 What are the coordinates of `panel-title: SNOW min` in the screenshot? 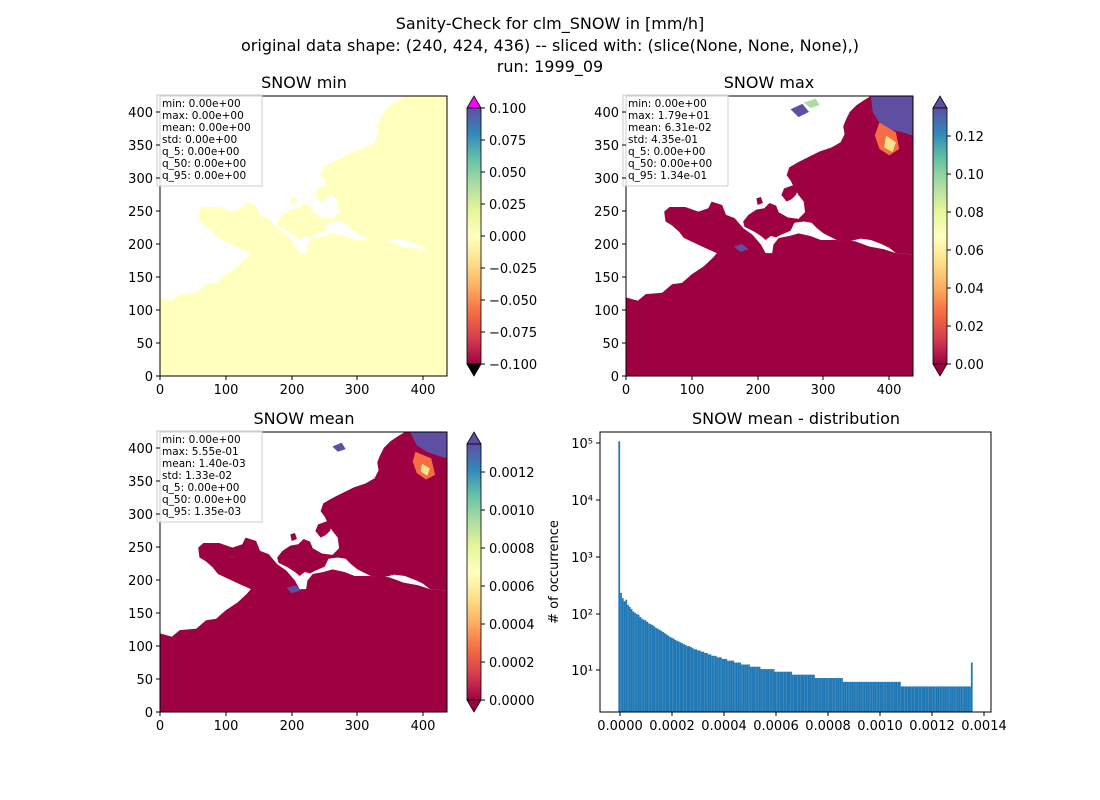 It's located at (304, 82).